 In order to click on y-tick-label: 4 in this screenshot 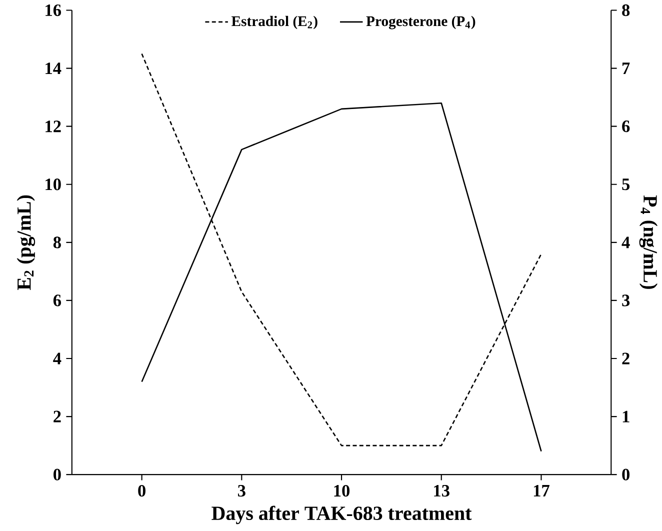, I will do `click(57, 358)`.